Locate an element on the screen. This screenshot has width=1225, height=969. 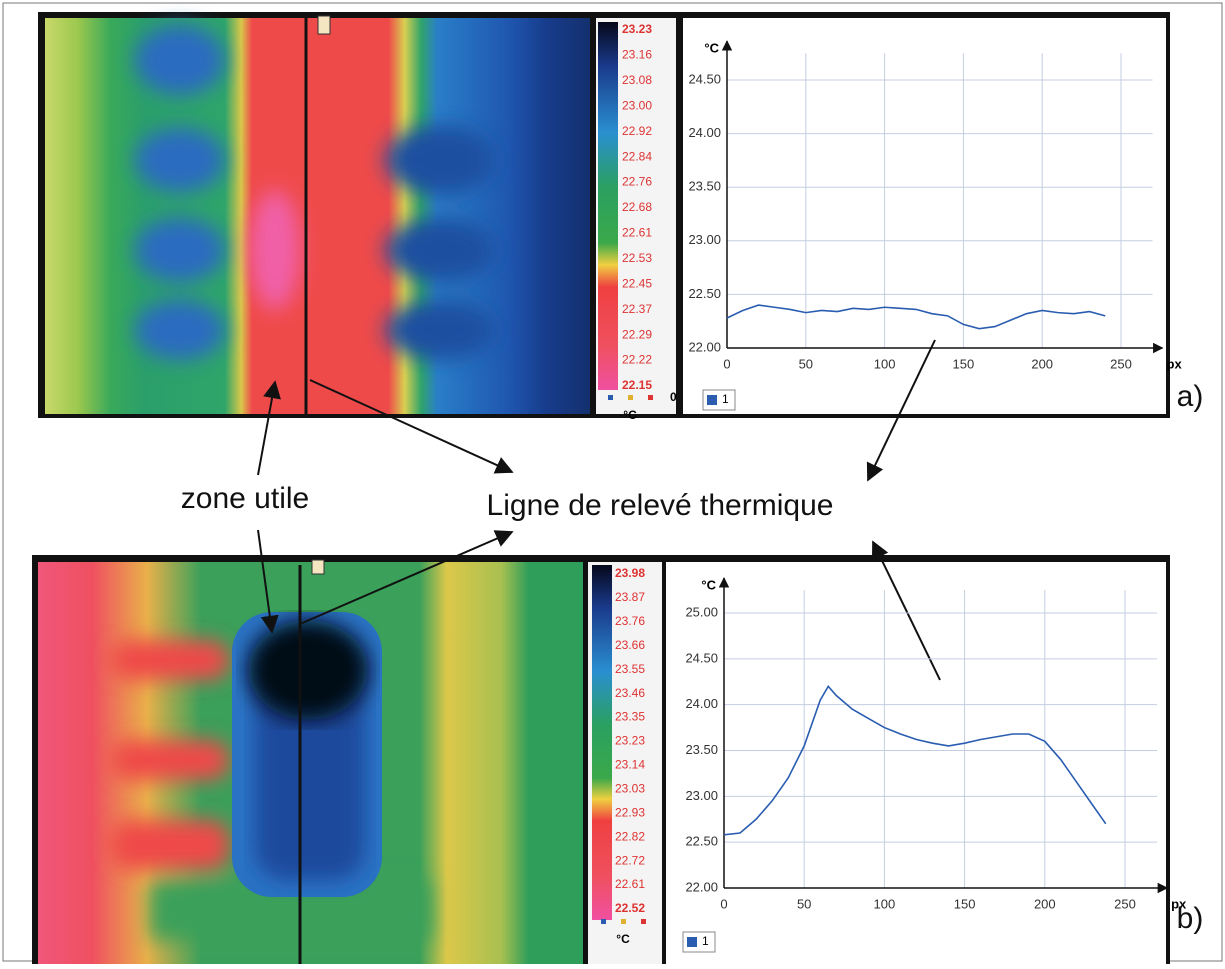
colorbar-label: 22.92 is located at coordinates (637, 131).